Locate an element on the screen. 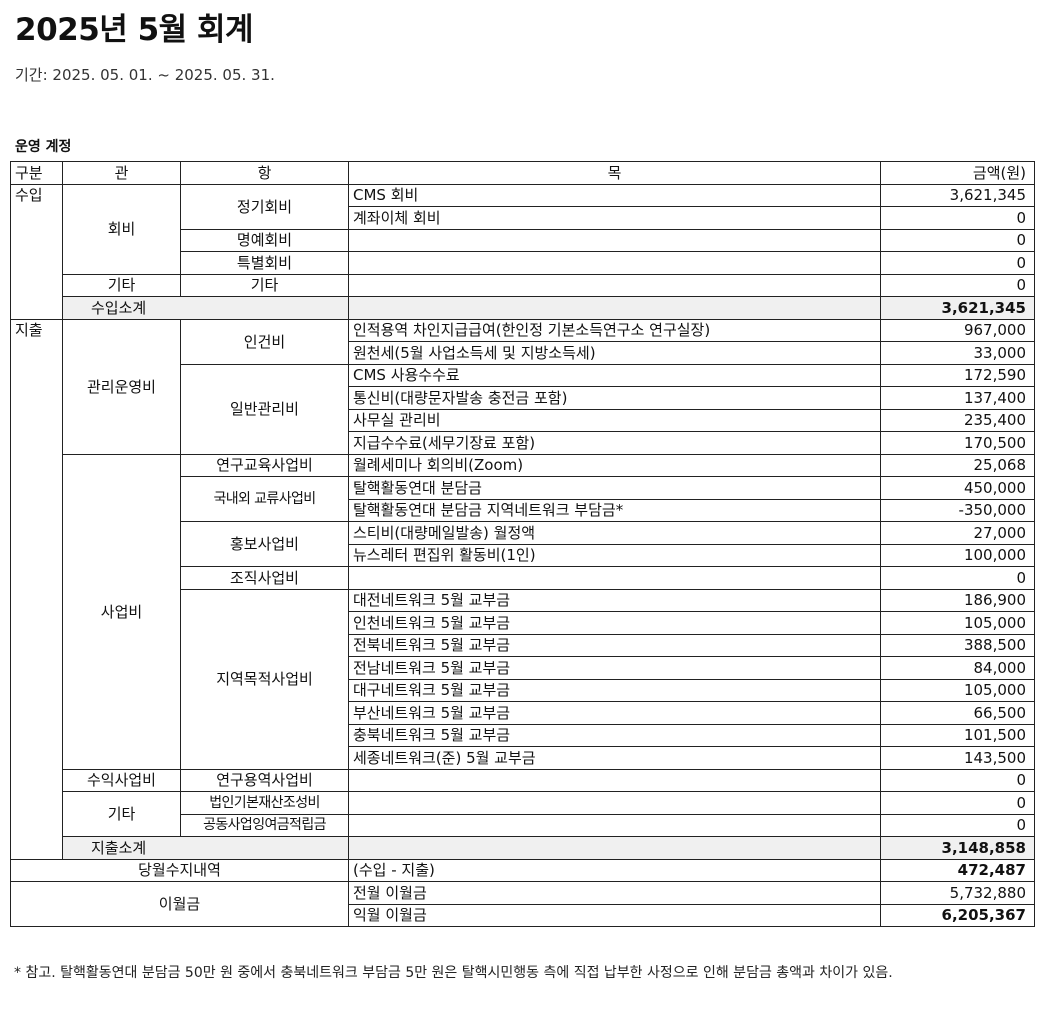  carryover-mok: 익월 이월금 is located at coordinates (614, 915).